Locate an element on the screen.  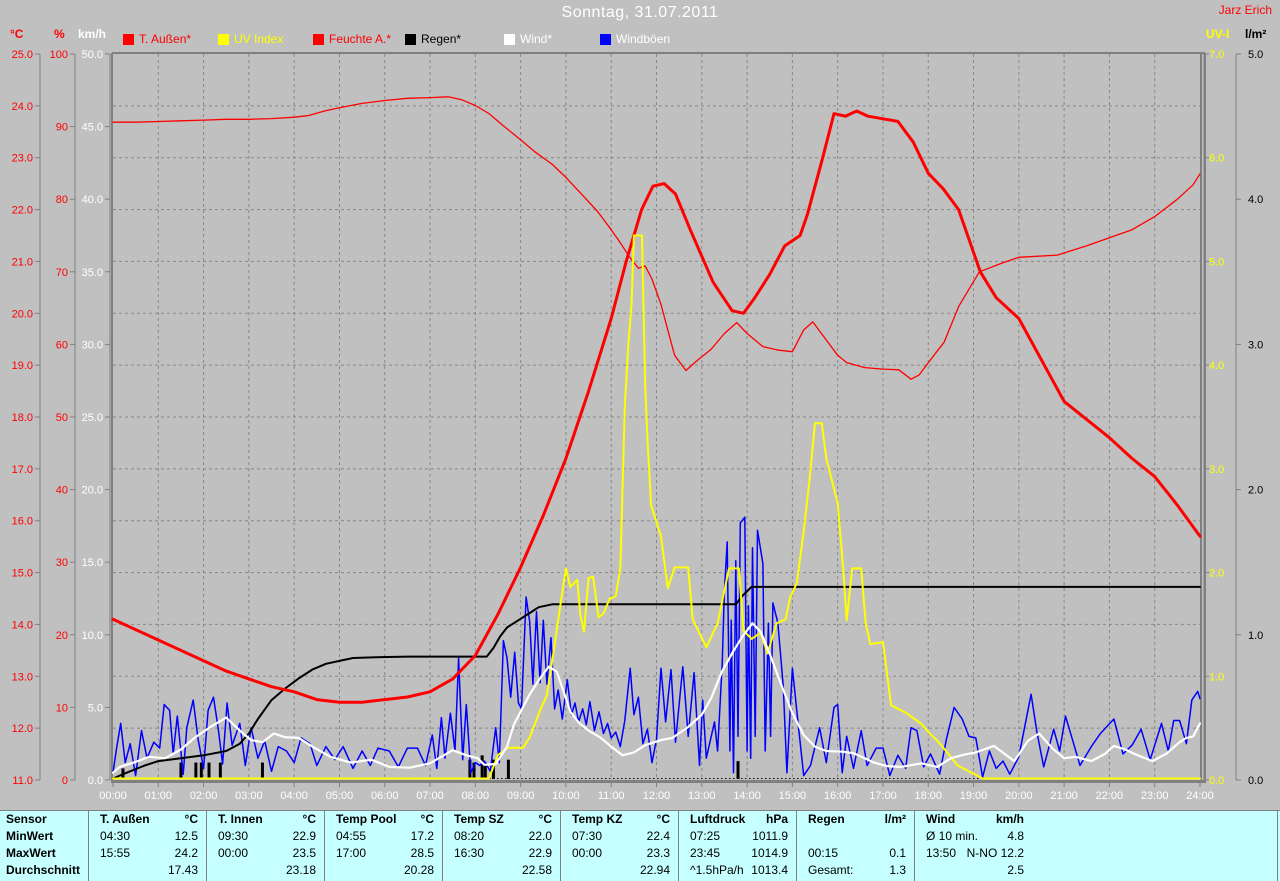
legend-item-windboeen: Windböen is located at coordinates (635, 39).